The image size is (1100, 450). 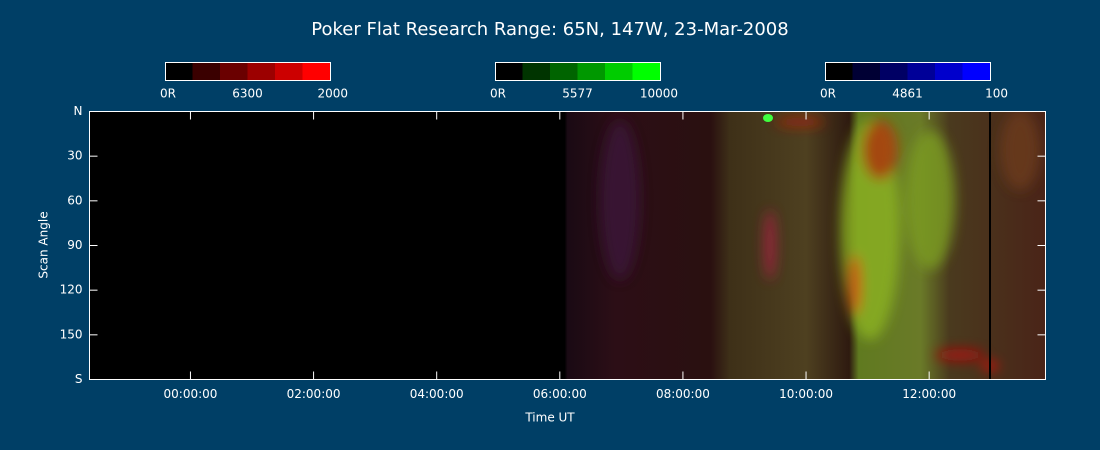 What do you see at coordinates (71, 290) in the screenshot?
I see `y-tick-label: 120` at bounding box center [71, 290].